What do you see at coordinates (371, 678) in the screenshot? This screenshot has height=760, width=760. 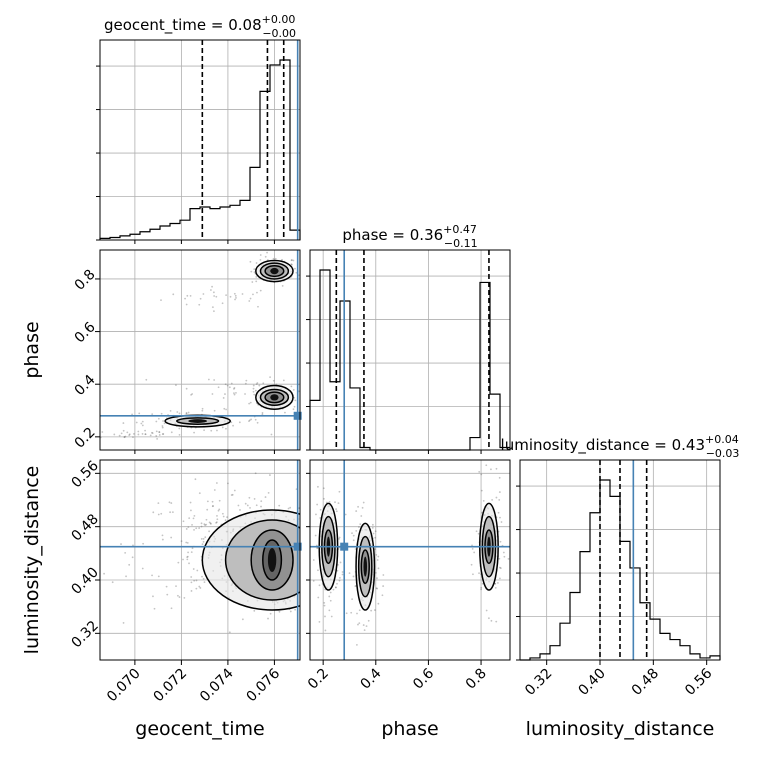 I see `x-tick-label: 0.4` at bounding box center [371, 678].